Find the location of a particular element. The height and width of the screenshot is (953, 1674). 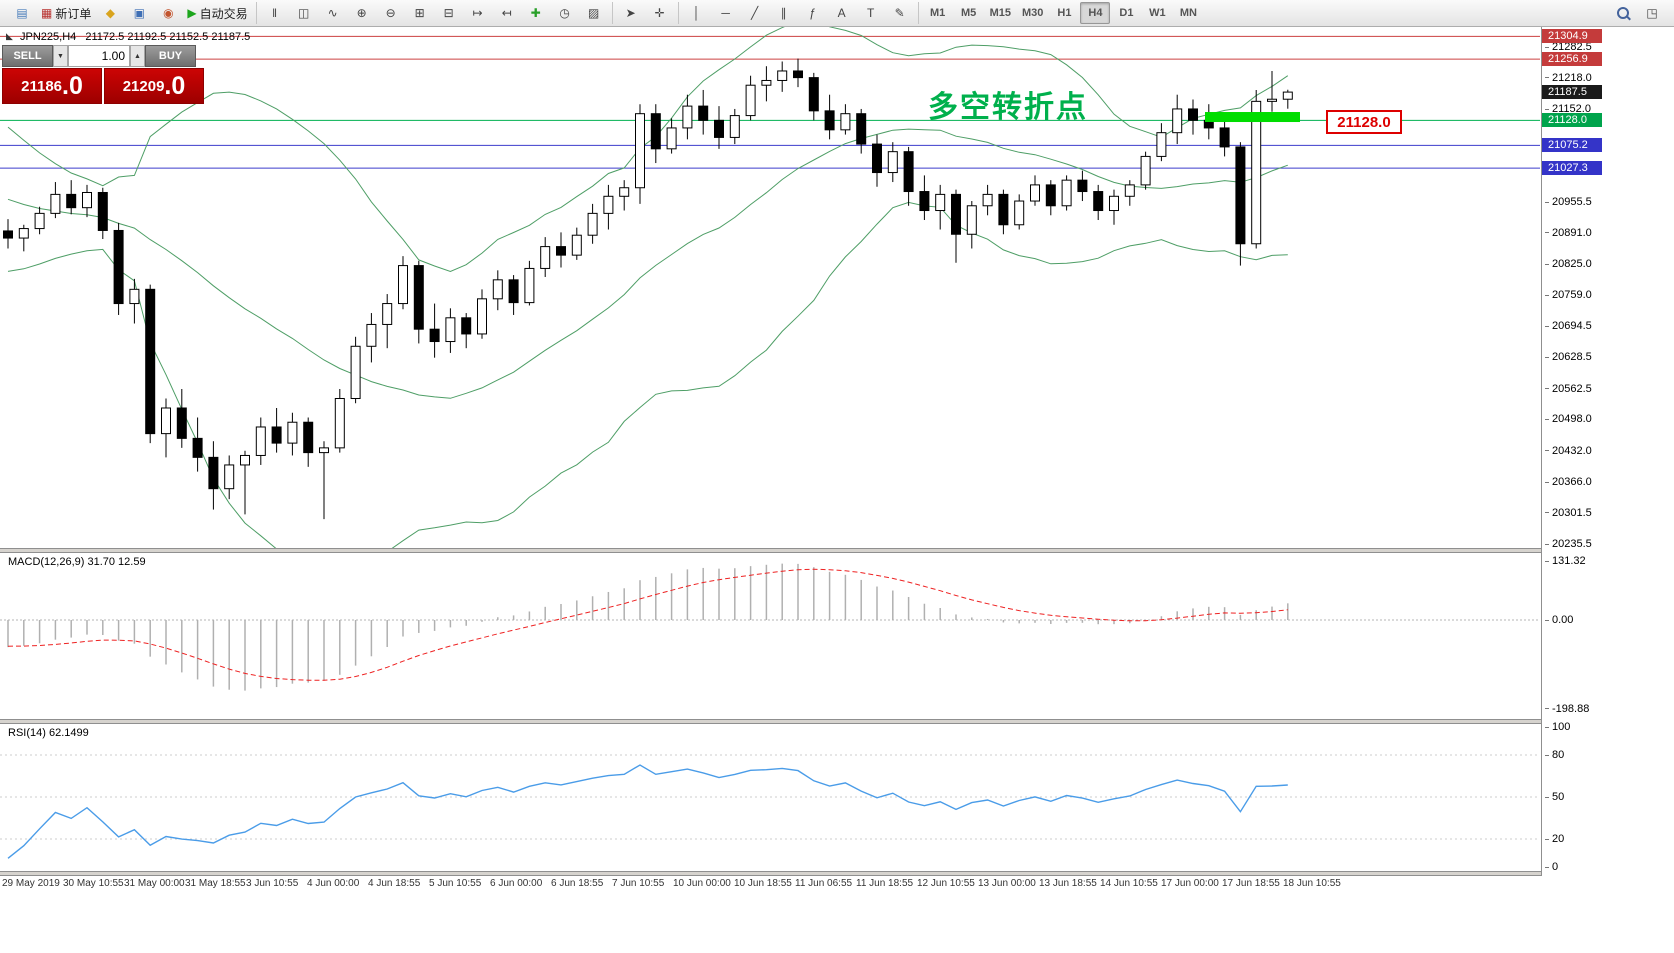

zoom-in-icon: ⊕ is located at coordinates (361, 13).